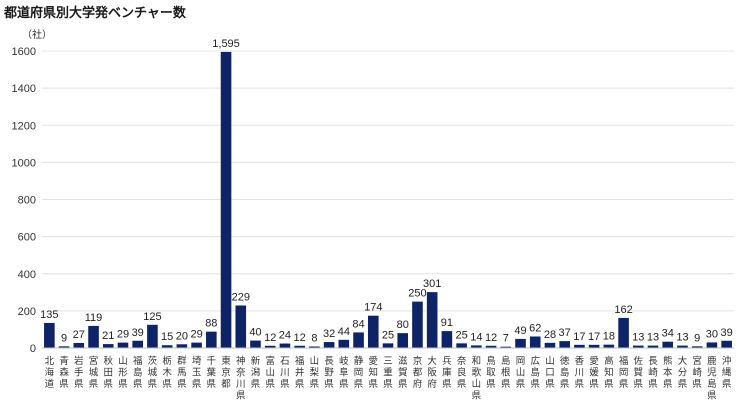 The height and width of the screenshot is (406, 736). Describe the element at coordinates (521, 373) in the screenshot. I see `x-tick-label: 岡山県` at that location.